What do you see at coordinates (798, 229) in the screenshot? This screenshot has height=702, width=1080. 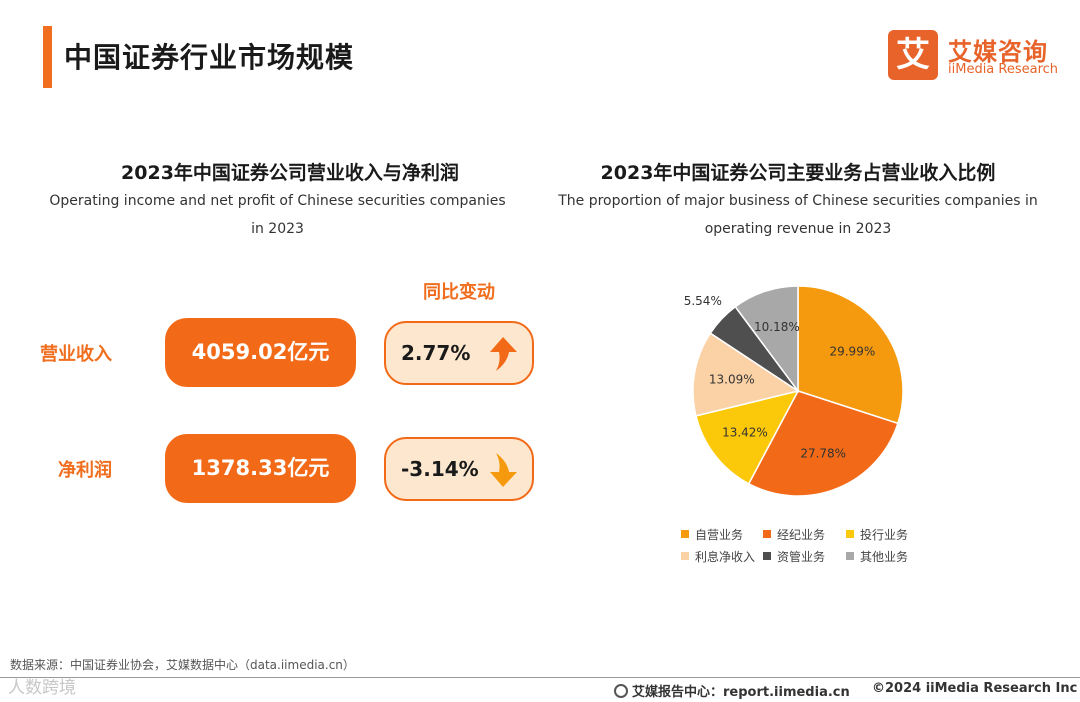 I see `right-subtitle-line2: operating revenue in 2023` at bounding box center [798, 229].